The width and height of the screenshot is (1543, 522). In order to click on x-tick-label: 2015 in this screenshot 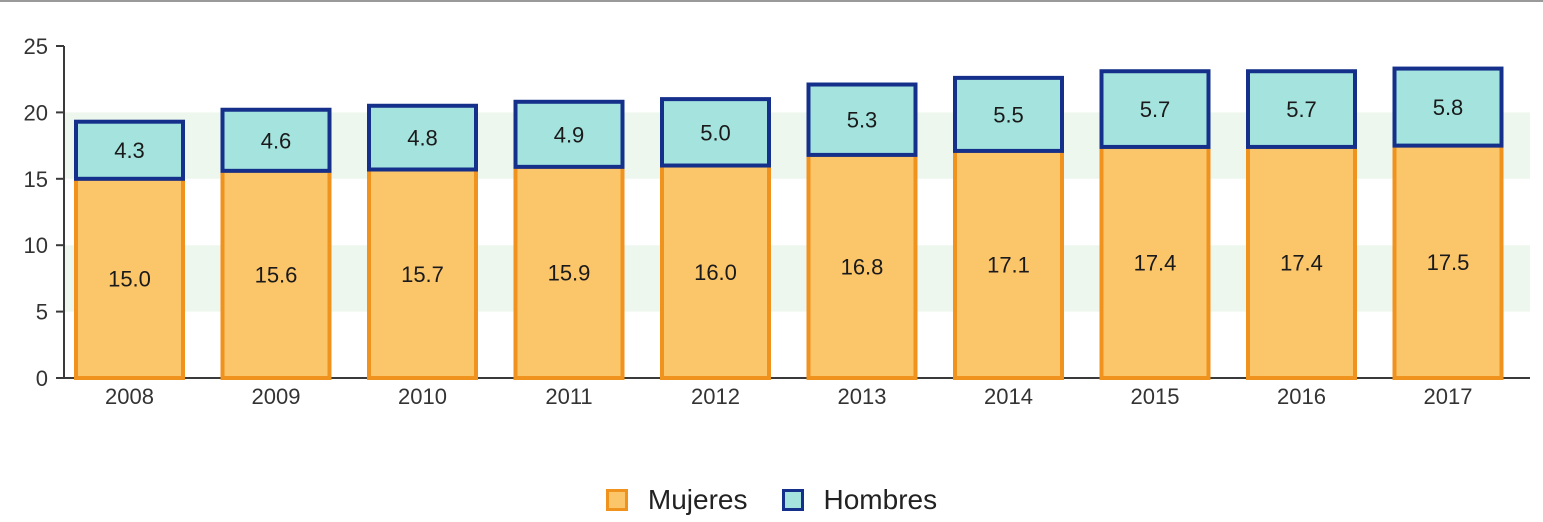, I will do `click(1155, 396)`.